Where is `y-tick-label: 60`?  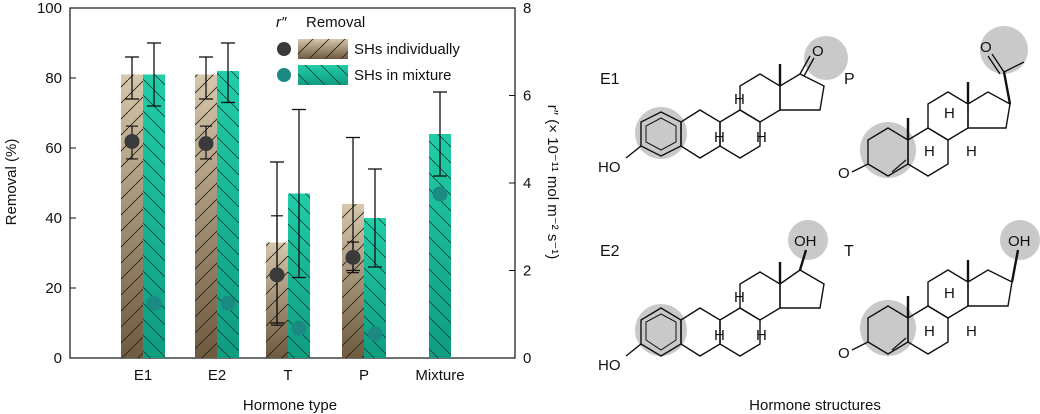
y-tick-label: 60 is located at coordinates (53, 148).